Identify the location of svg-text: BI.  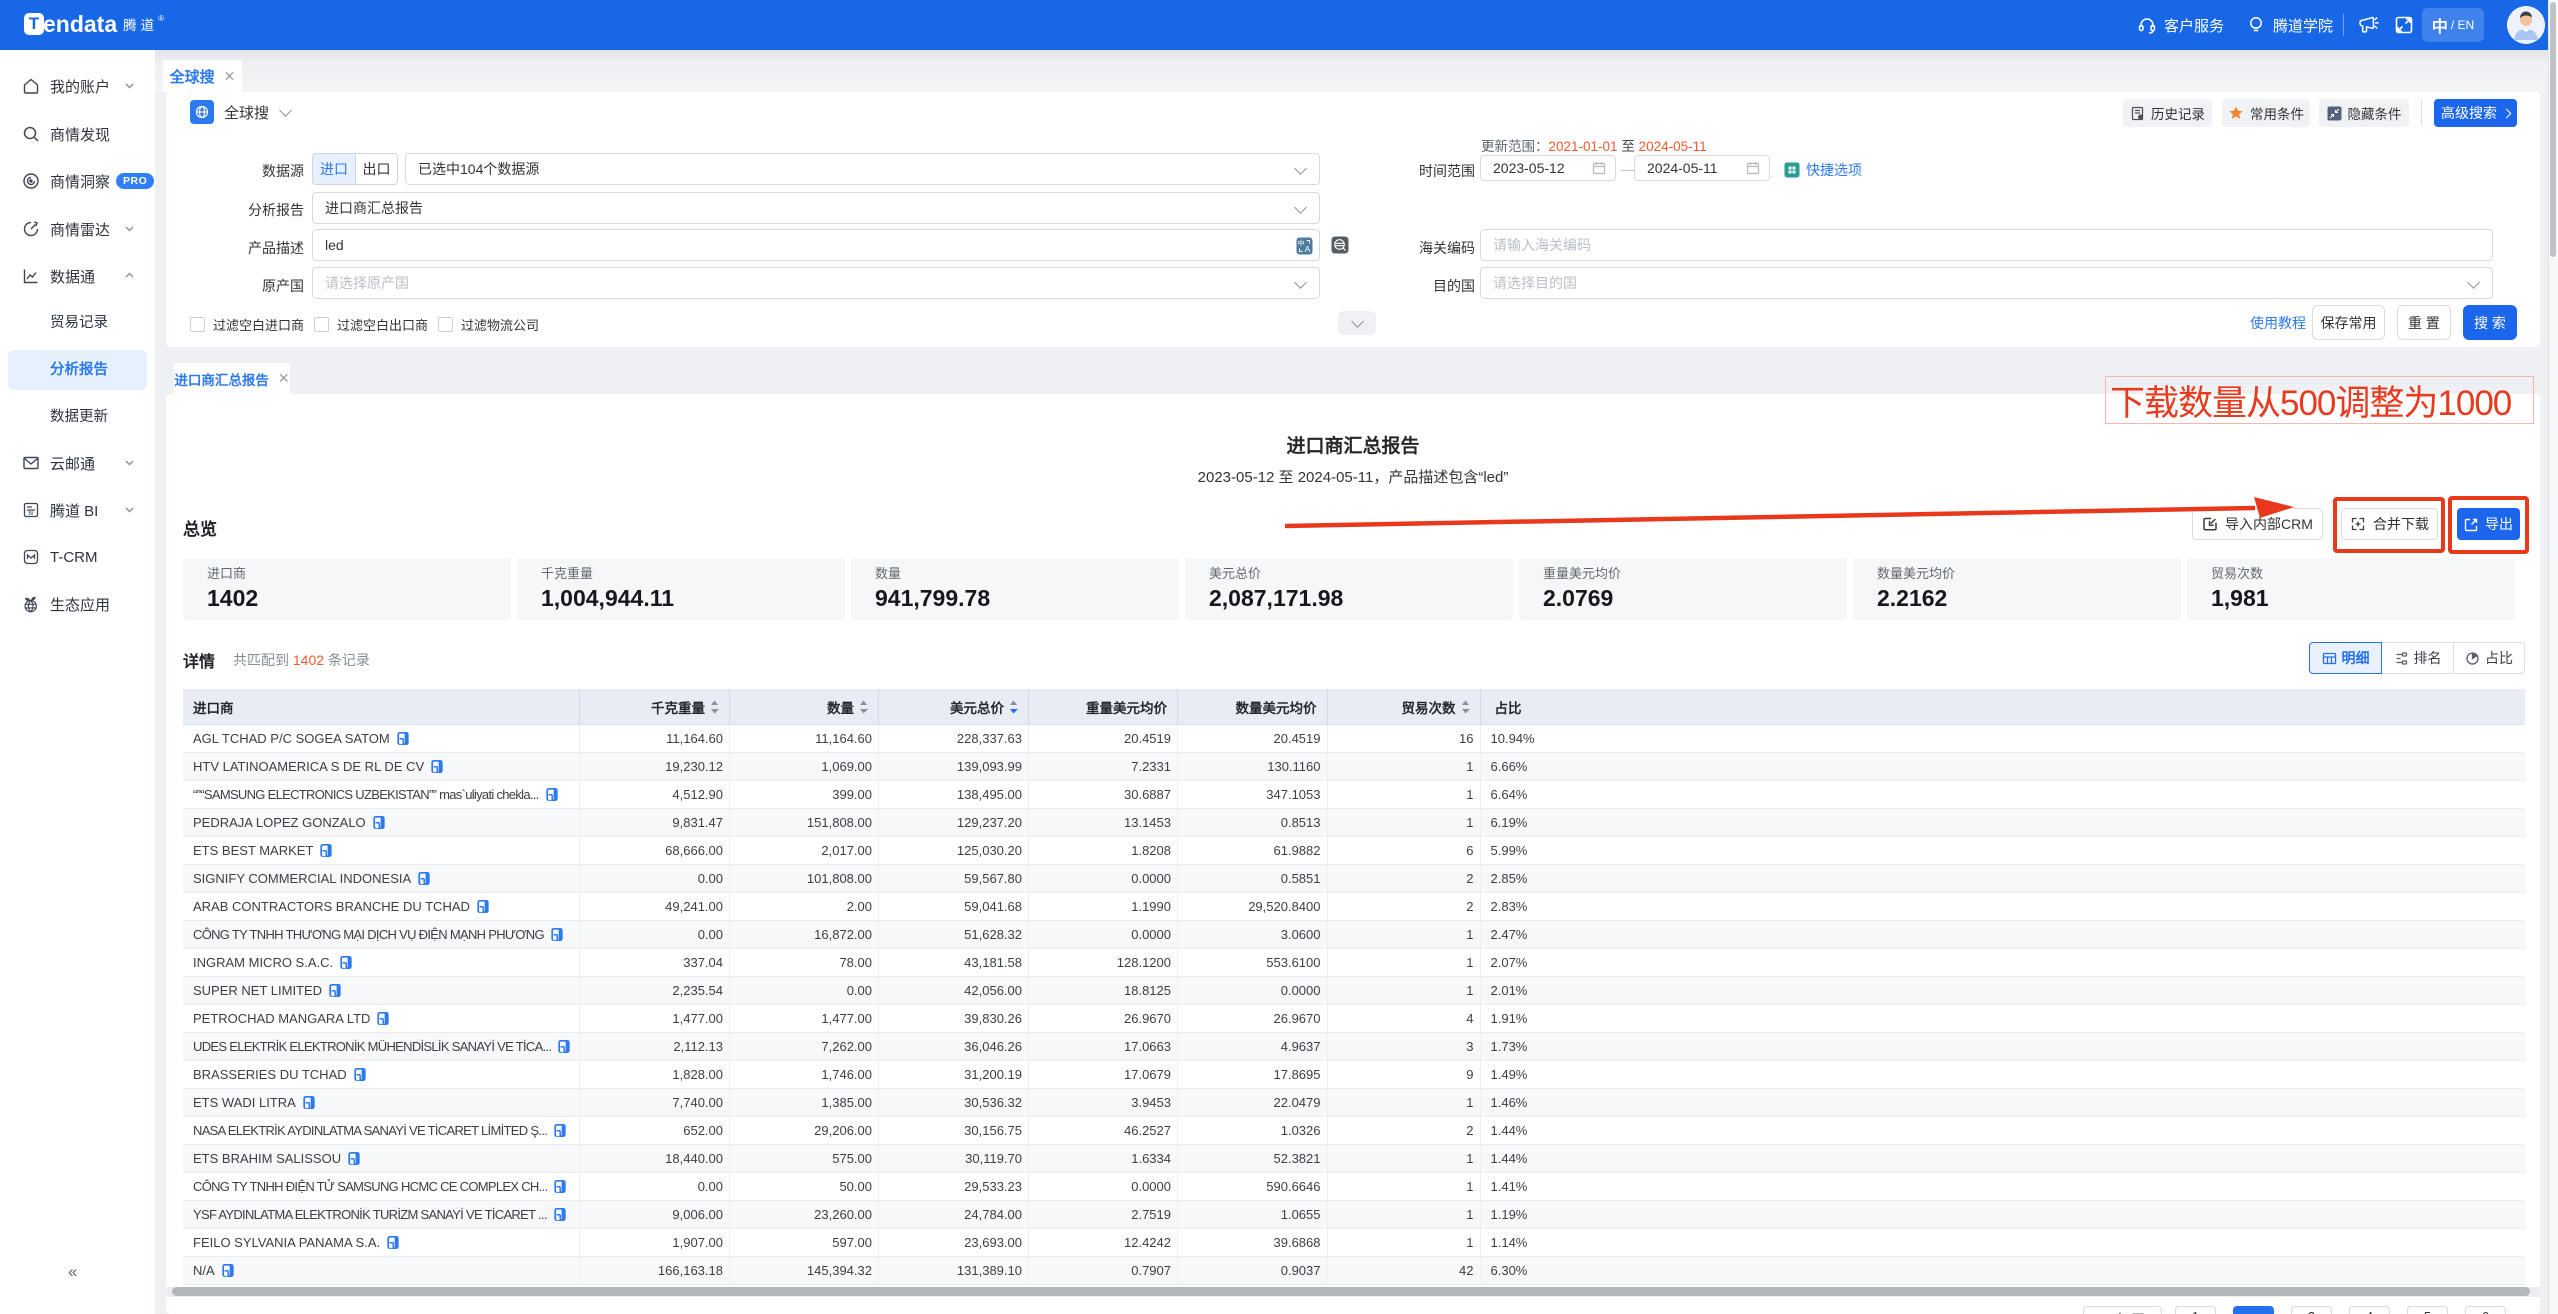
(31, 514).